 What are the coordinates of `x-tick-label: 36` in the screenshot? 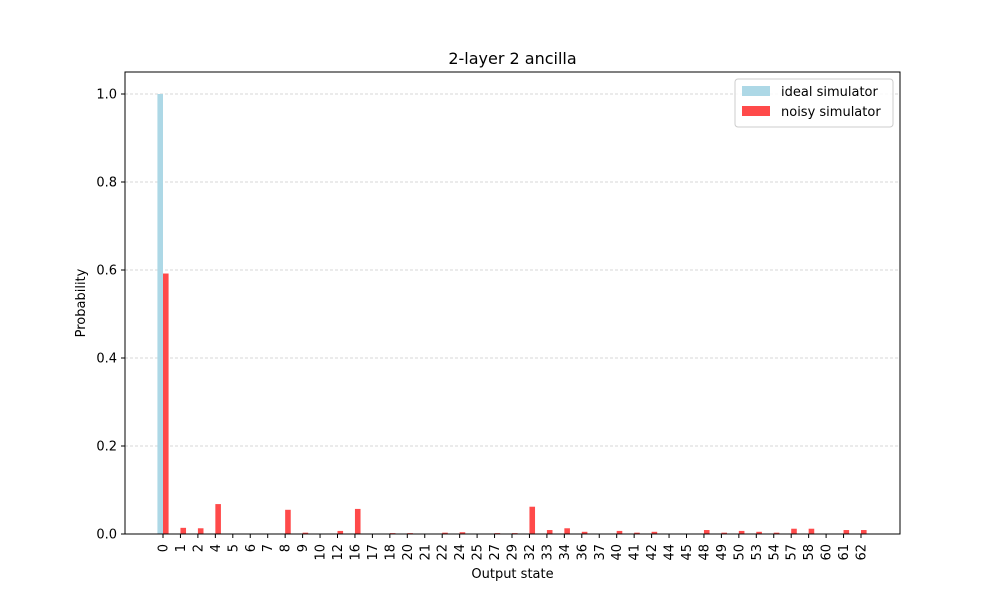 It's located at (582, 552).